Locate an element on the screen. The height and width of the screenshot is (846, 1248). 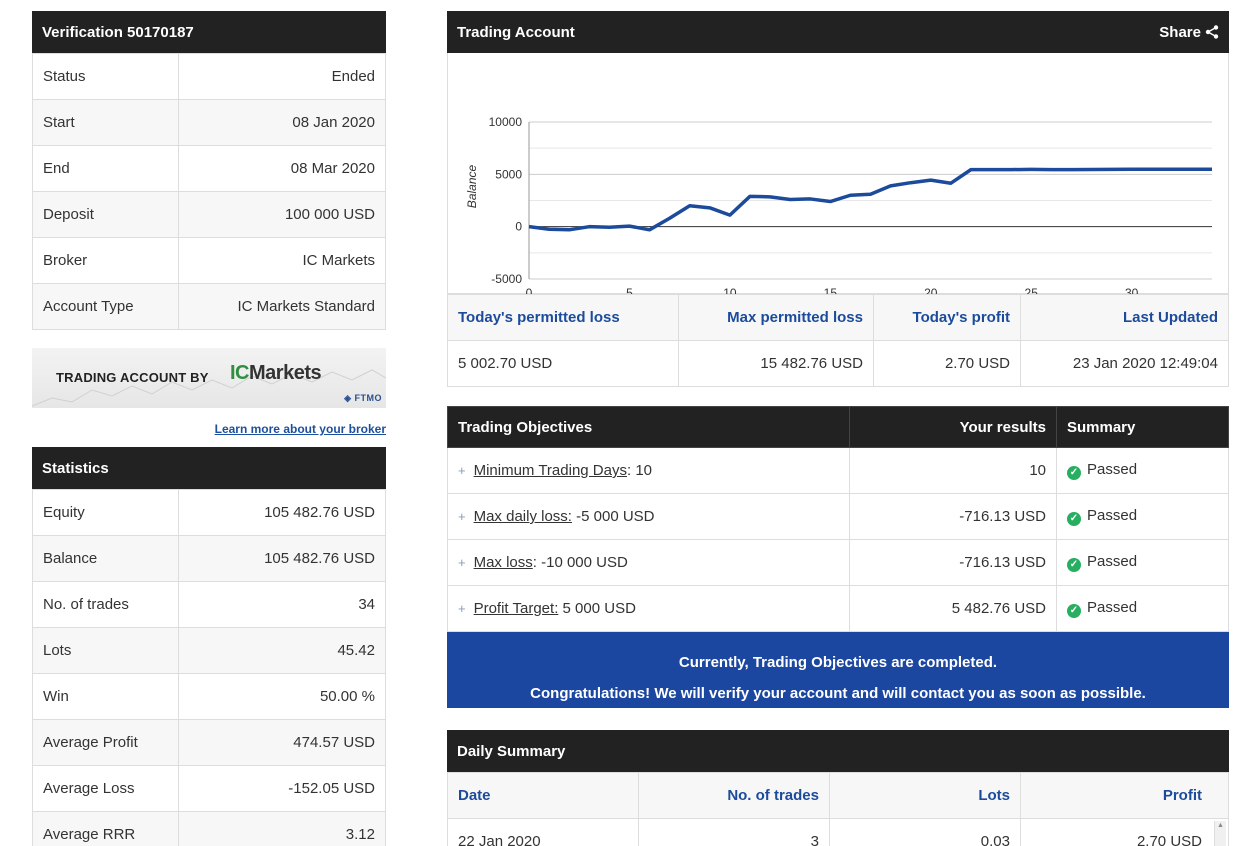
verification-row: Start 08 Jan 2020 is located at coordinates (209, 122).